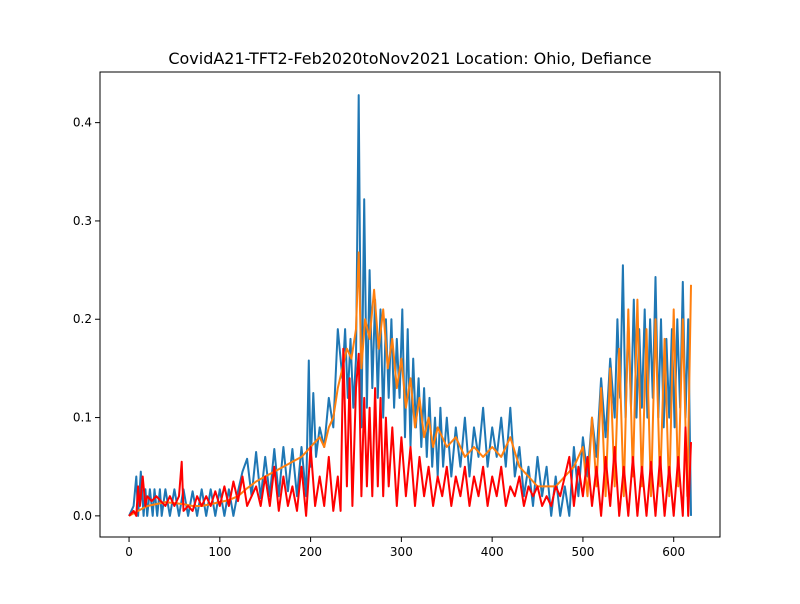 The height and width of the screenshot is (604, 800). I want to click on x-tick-label: 100, so click(219, 552).